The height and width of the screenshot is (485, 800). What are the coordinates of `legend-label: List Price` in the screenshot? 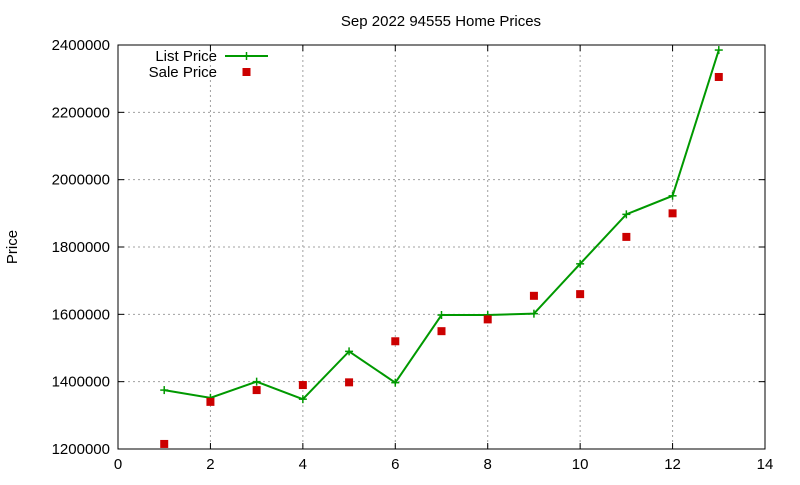 It's located at (186, 56).